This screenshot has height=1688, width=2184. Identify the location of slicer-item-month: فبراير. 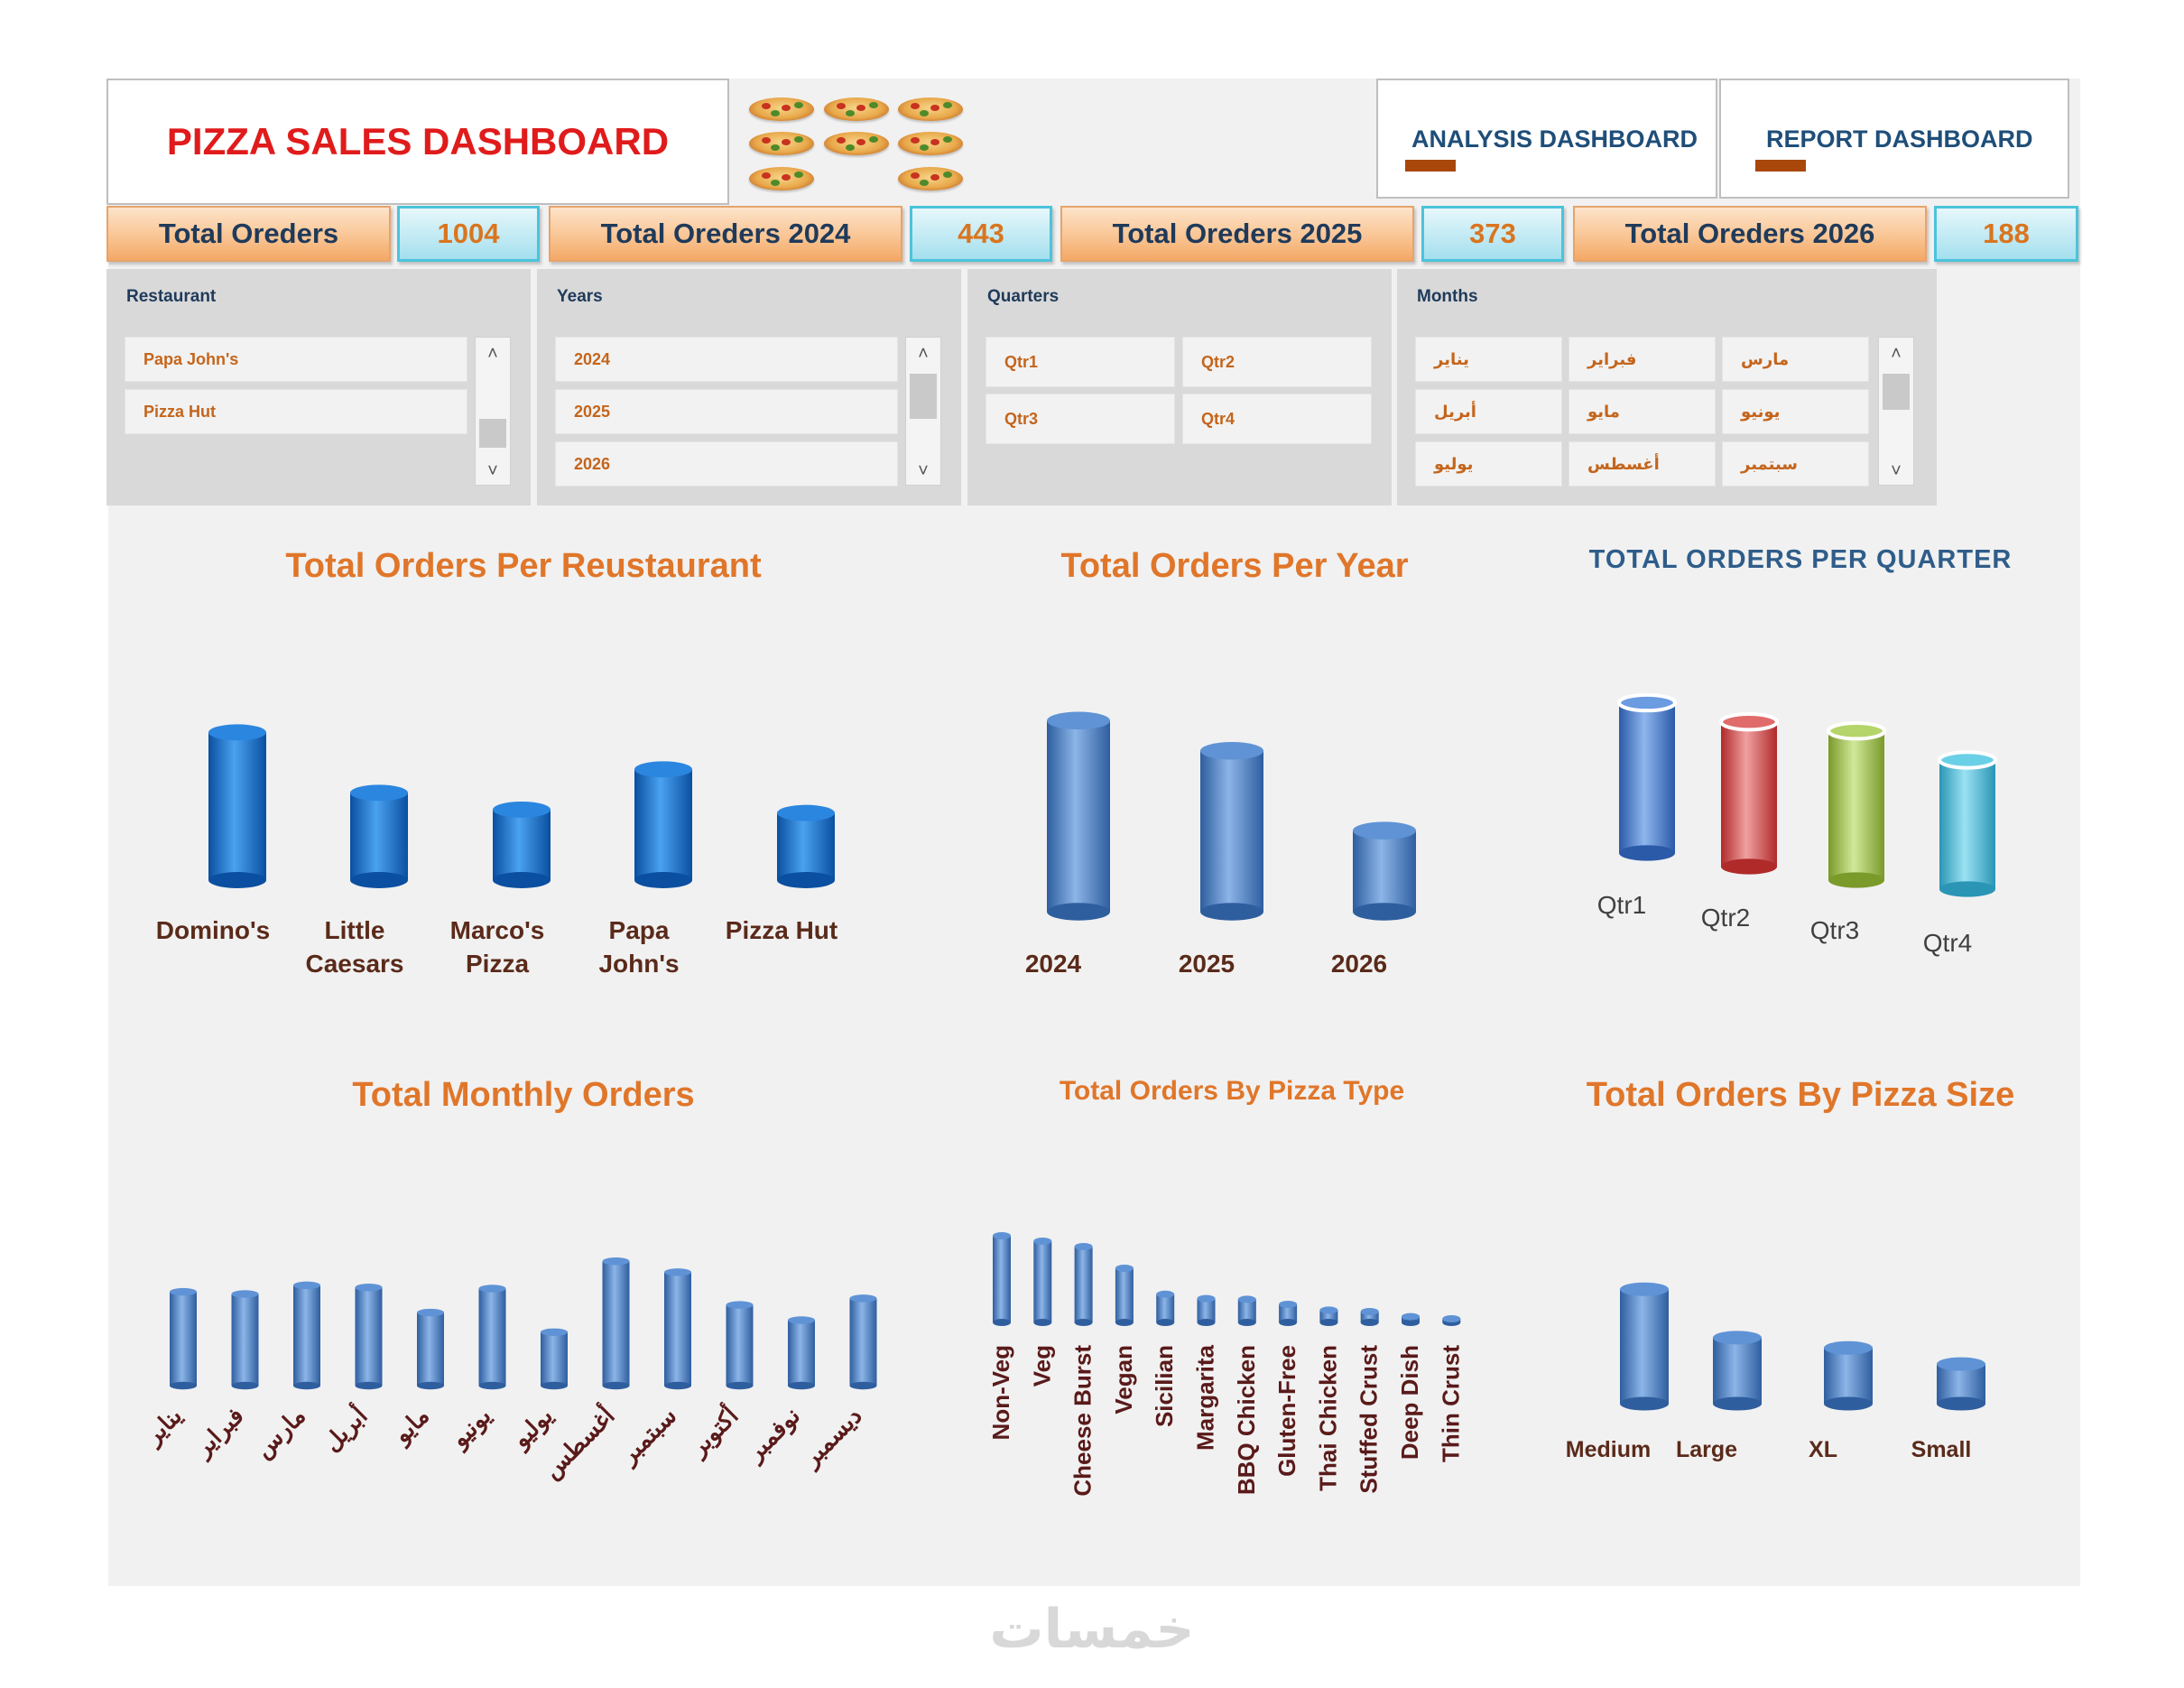
(1642, 360).